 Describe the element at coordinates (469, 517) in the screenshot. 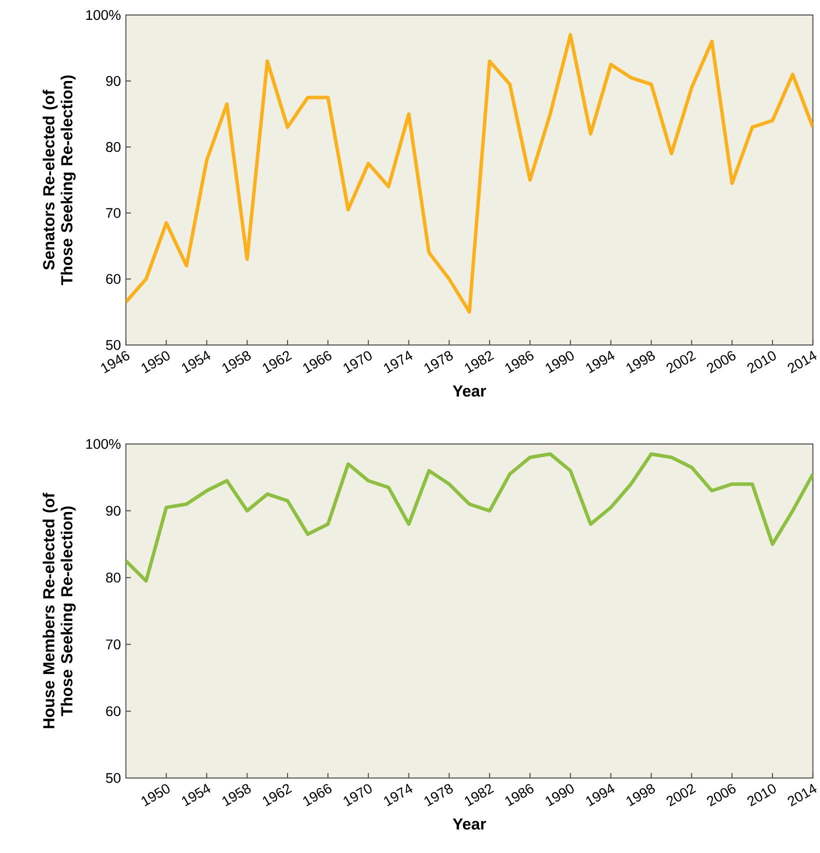

I see `line-series` at that location.